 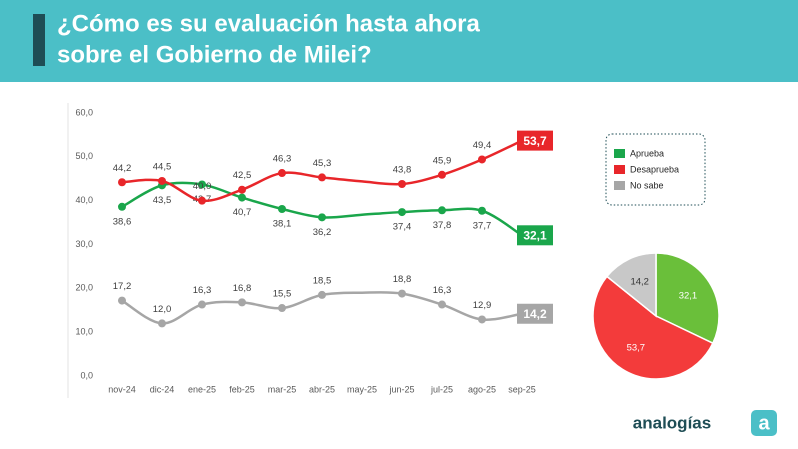 What do you see at coordinates (122, 221) in the screenshot?
I see `value-label: 38,6` at bounding box center [122, 221].